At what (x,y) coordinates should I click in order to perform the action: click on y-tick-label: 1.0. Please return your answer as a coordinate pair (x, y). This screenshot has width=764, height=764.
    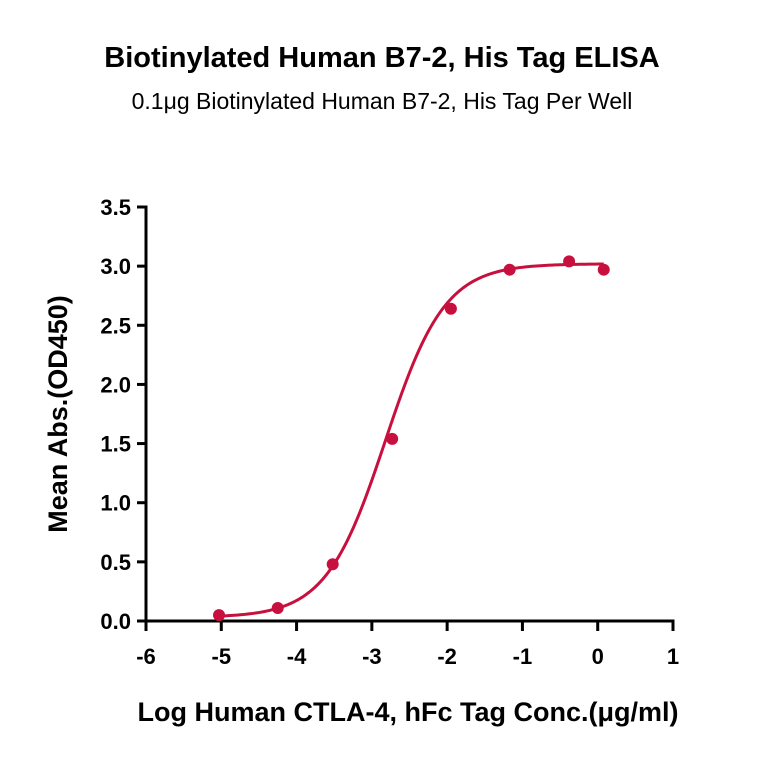
    Looking at the image, I should click on (115, 503).